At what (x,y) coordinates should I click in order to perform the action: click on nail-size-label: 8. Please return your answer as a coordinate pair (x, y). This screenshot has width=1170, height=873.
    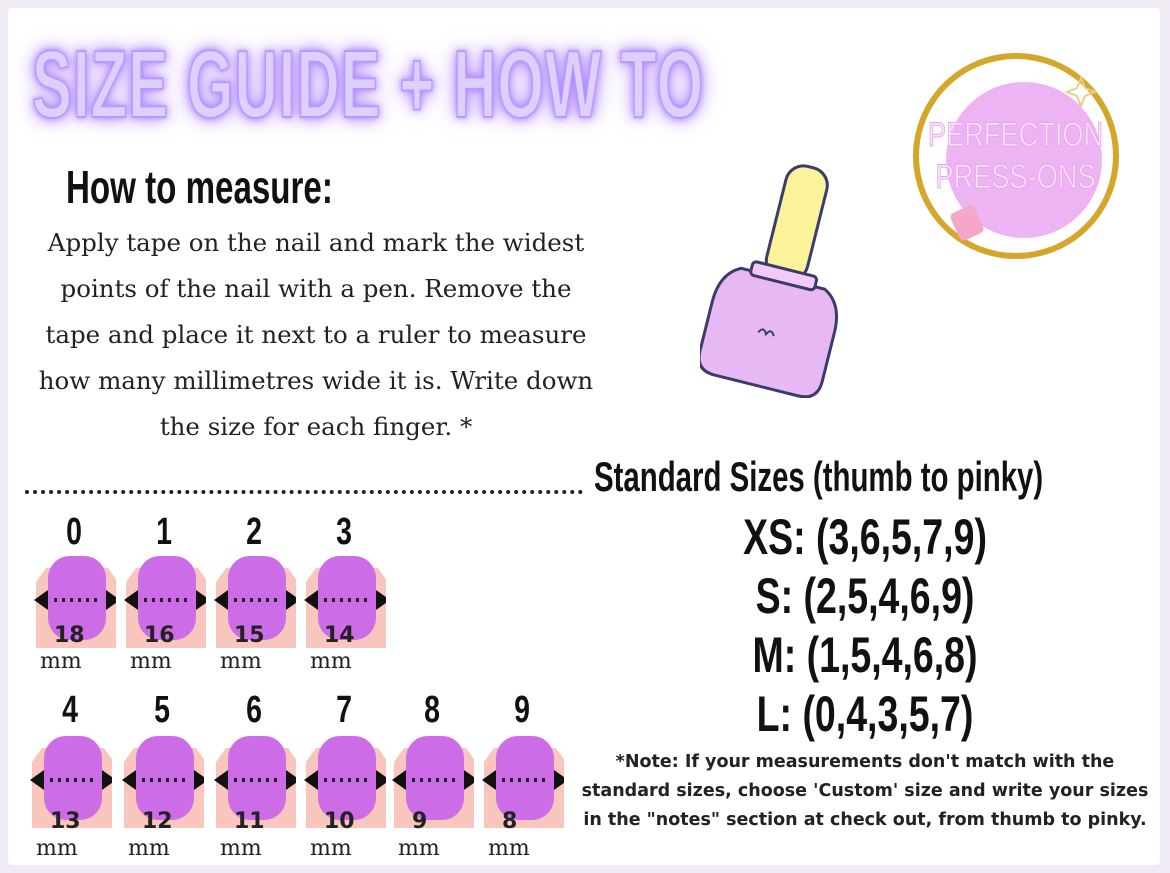
    Looking at the image, I should click on (432, 710).